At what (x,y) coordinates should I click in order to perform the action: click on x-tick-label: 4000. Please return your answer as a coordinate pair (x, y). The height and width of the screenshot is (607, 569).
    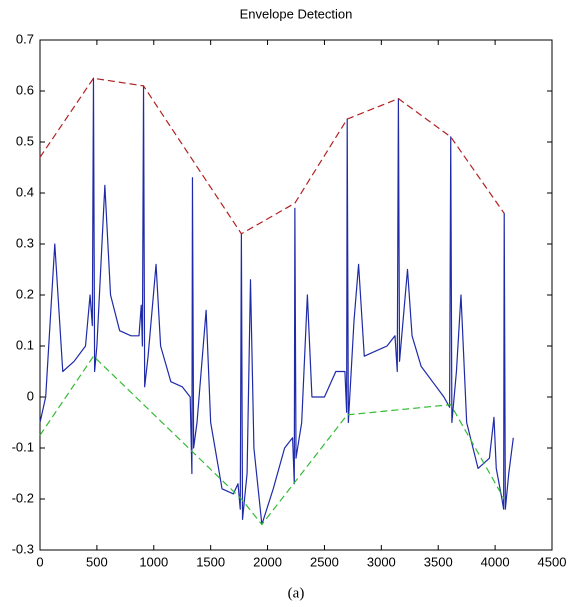
    Looking at the image, I should click on (495, 561).